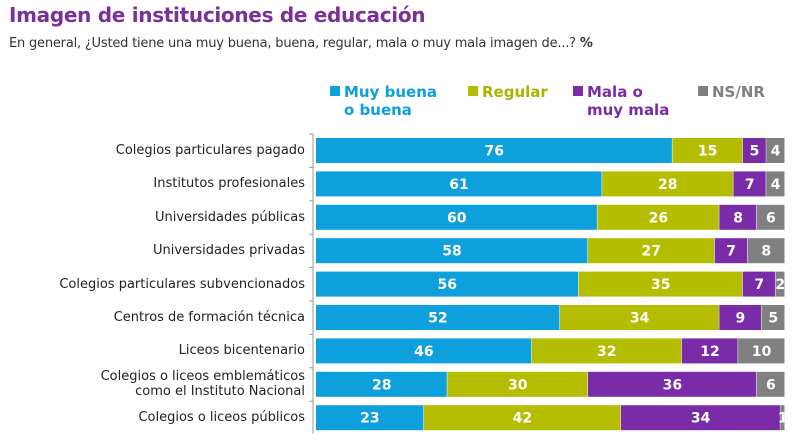 The height and width of the screenshot is (443, 800). What do you see at coordinates (209, 317) in the screenshot?
I see `category-label: Centros de formación técnica` at bounding box center [209, 317].